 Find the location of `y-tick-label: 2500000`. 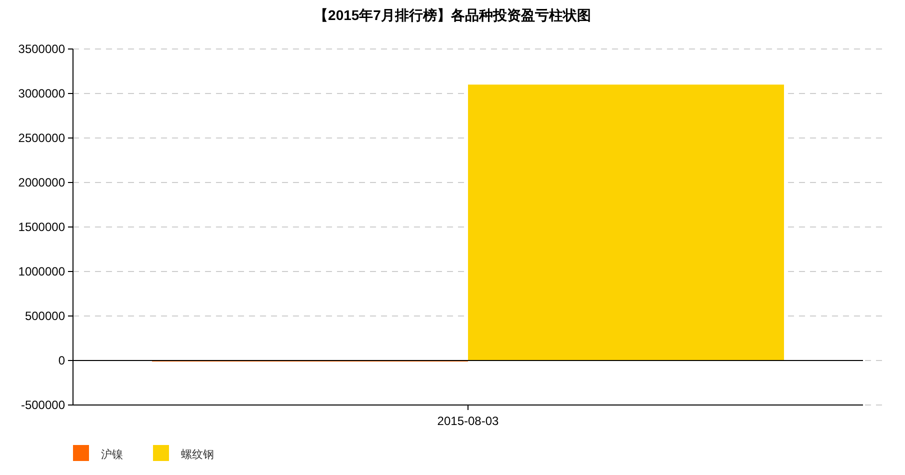

y-tick-label: 2500000 is located at coordinates (42, 138).